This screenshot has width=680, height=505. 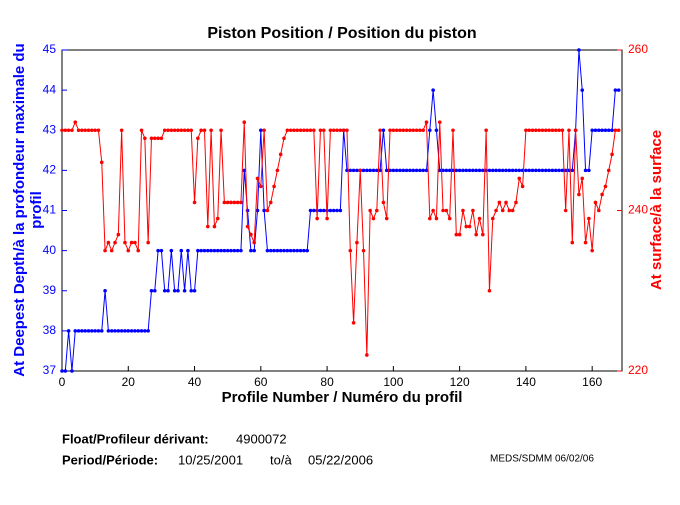 I want to click on y-axis-label: profil, so click(x=36, y=210).